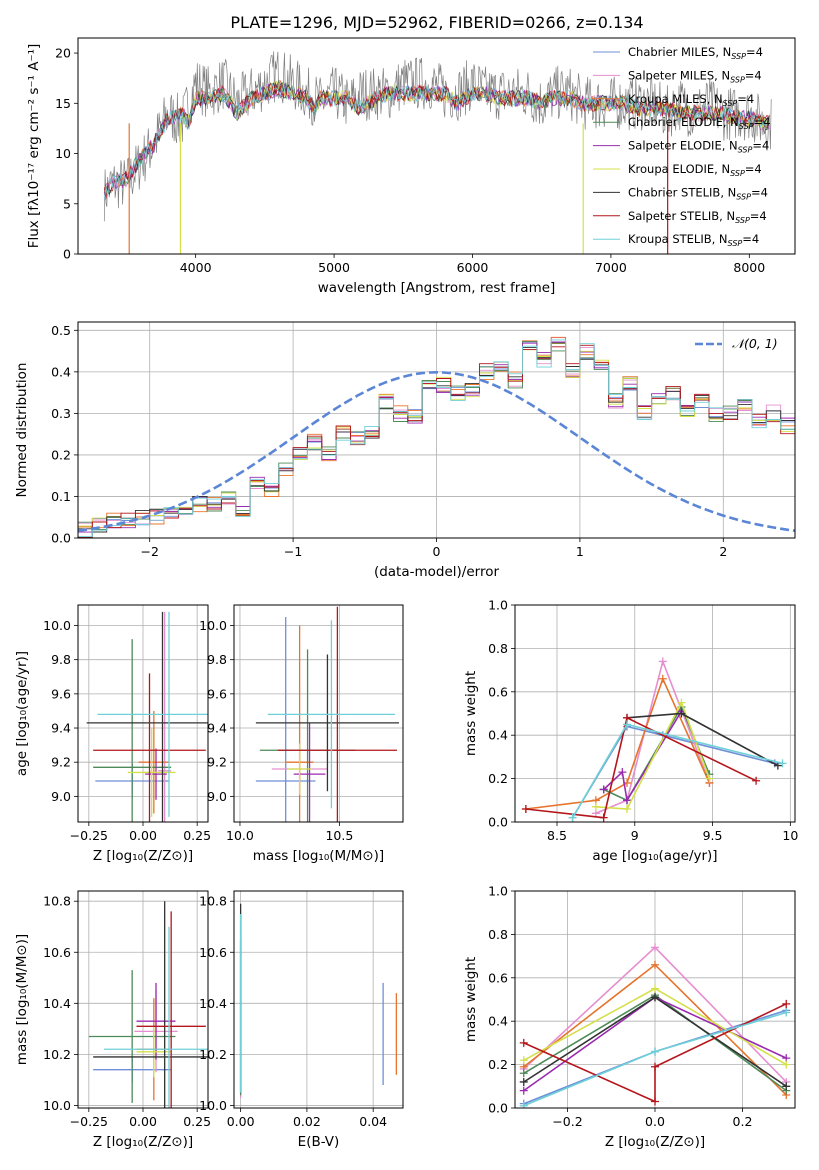  I want to click on y-tick-label: 10, so click(63, 153).